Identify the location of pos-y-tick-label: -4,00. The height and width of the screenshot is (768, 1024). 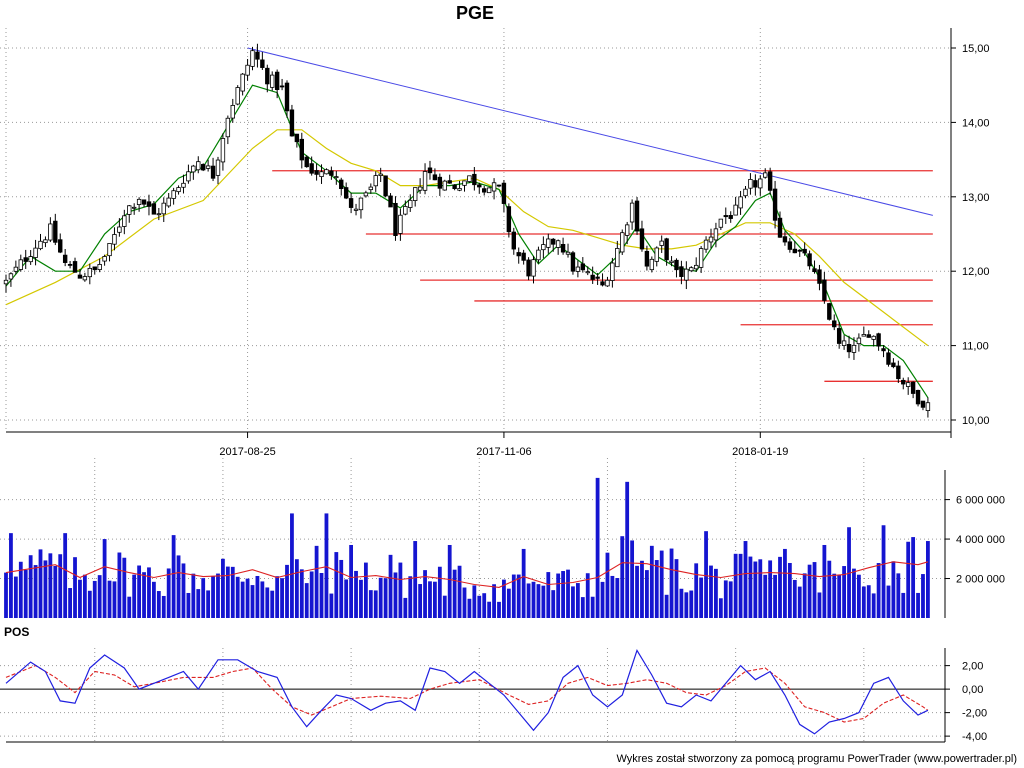
(974, 737).